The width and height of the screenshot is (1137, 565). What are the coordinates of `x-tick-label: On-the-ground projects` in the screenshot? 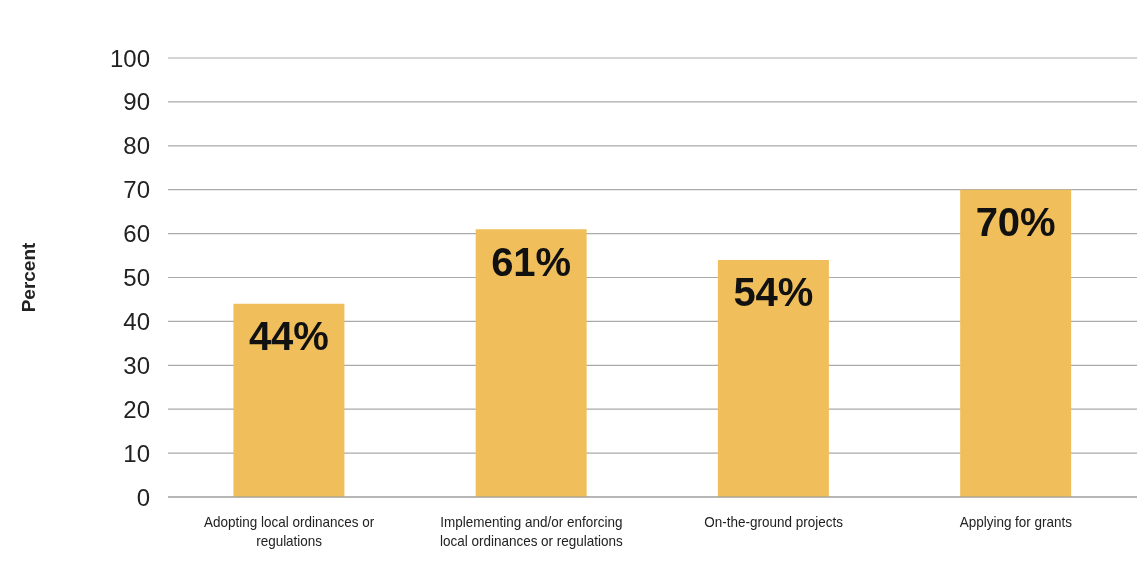 It's located at (773, 522).